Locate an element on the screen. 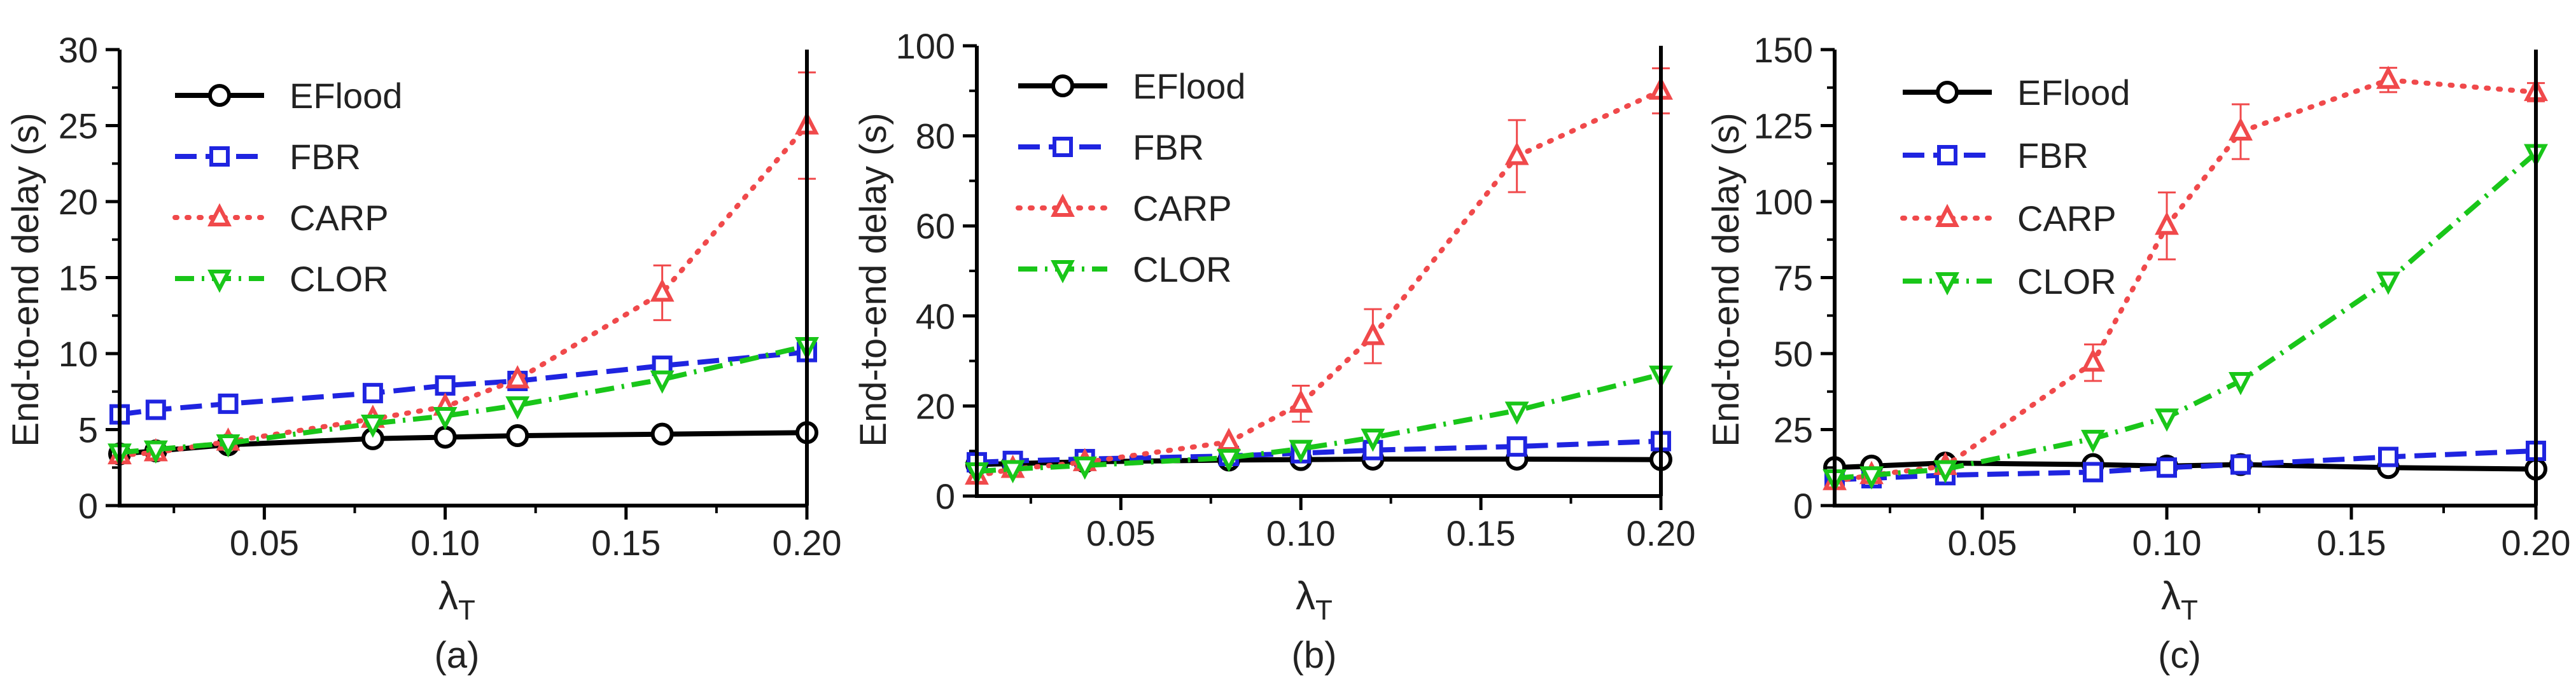  legend-label: CARP is located at coordinates (1182, 208).